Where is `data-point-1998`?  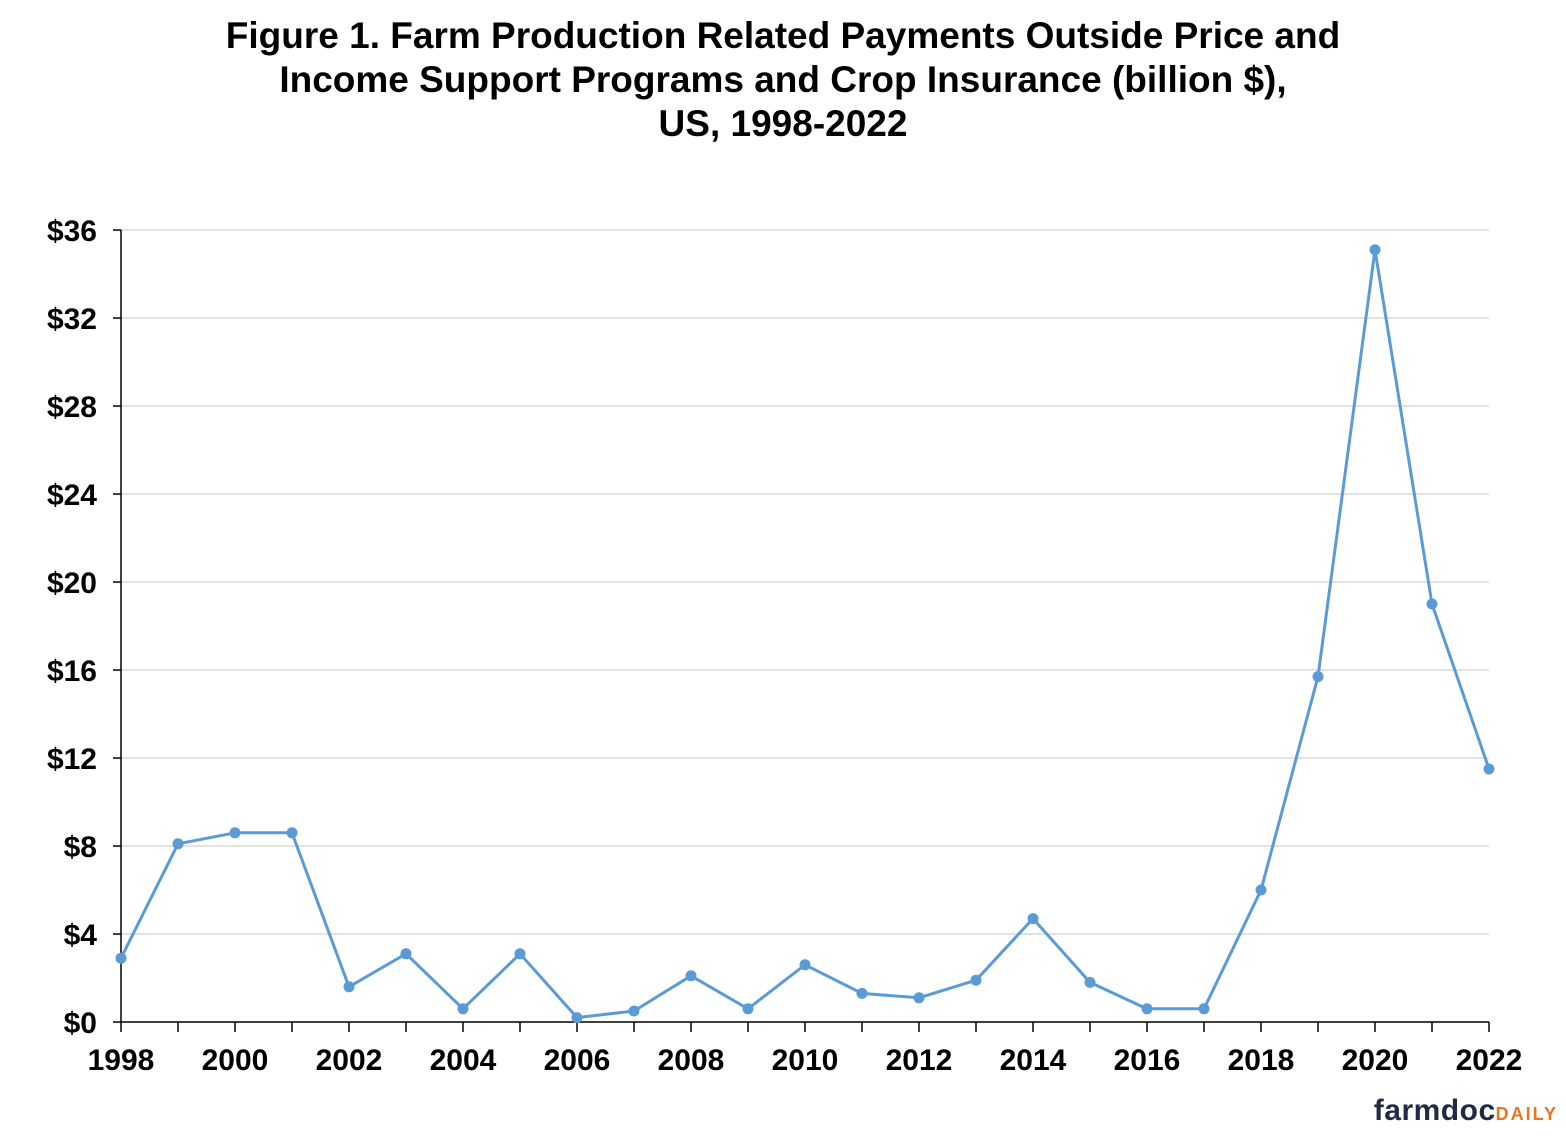
data-point-1998 is located at coordinates (121, 958).